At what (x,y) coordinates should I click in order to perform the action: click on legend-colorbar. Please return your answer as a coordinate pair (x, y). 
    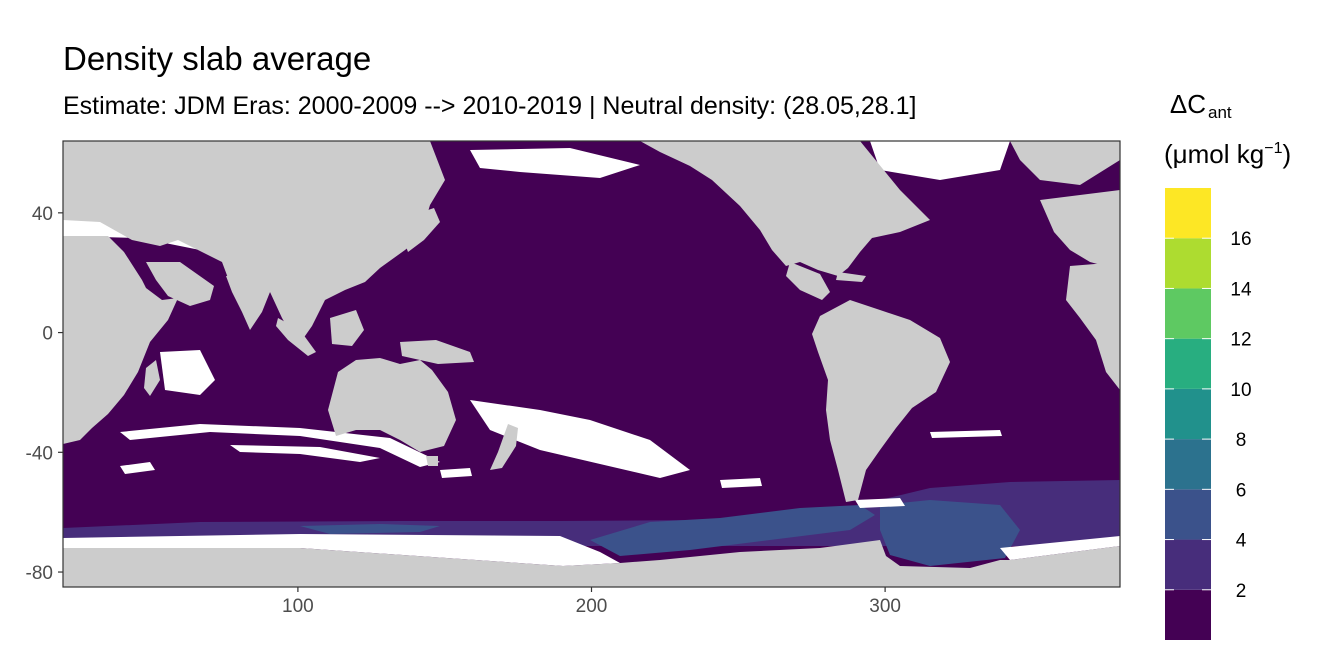
    Looking at the image, I should click on (1188, 414).